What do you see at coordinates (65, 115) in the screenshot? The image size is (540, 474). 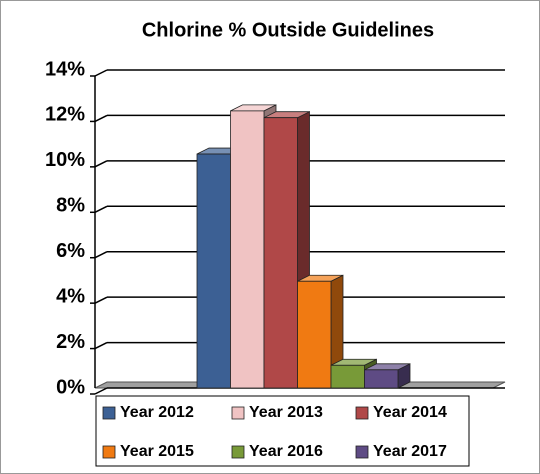 I see `y-tick-label: 12%` at bounding box center [65, 115].